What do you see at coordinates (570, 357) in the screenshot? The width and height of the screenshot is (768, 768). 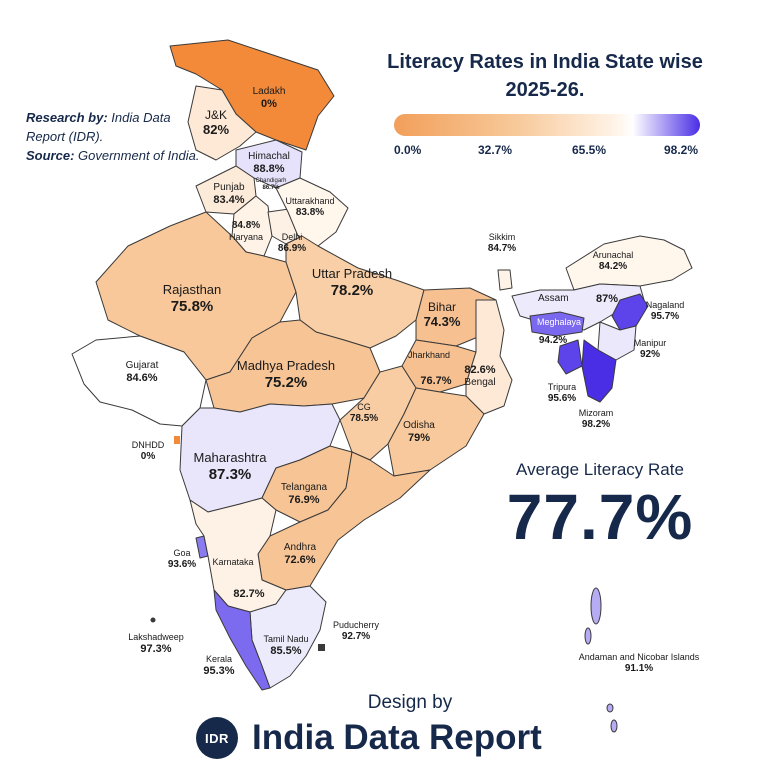 I see `state-tripura` at bounding box center [570, 357].